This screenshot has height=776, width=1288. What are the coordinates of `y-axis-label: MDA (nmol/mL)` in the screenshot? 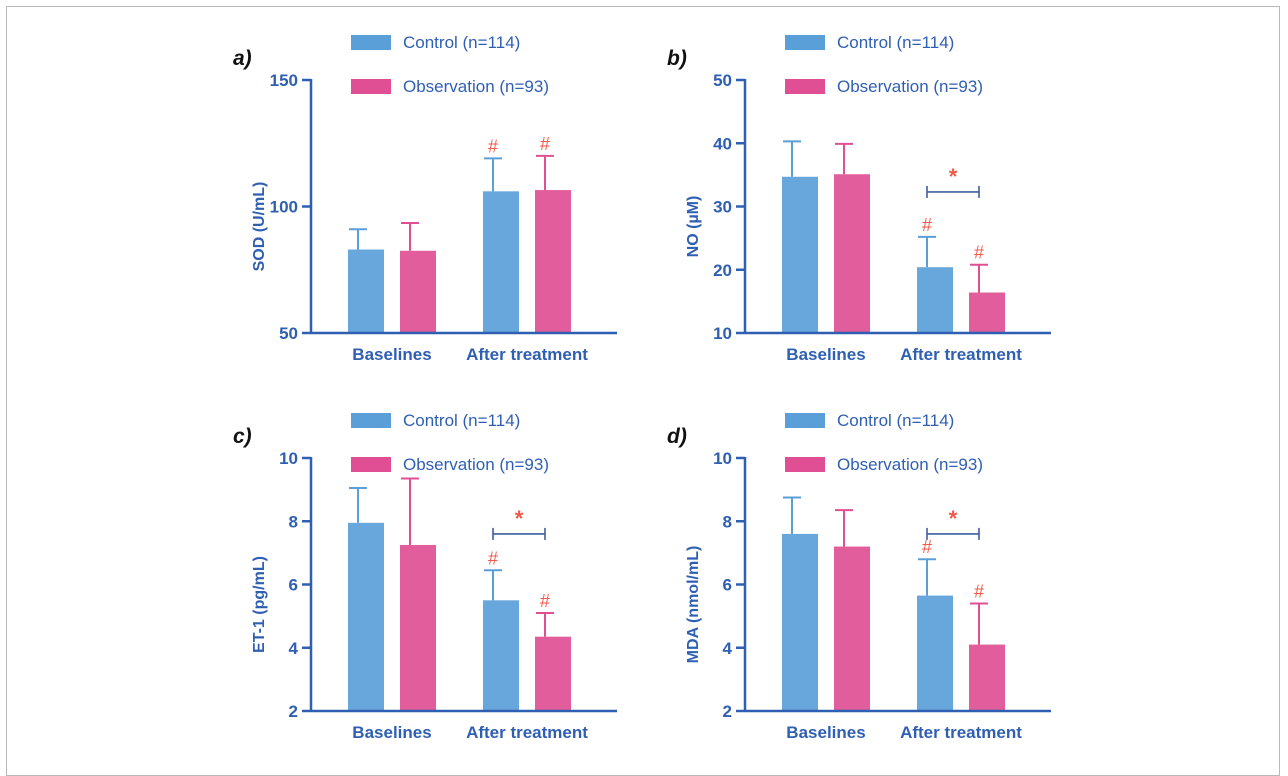 It's located at (693, 605).